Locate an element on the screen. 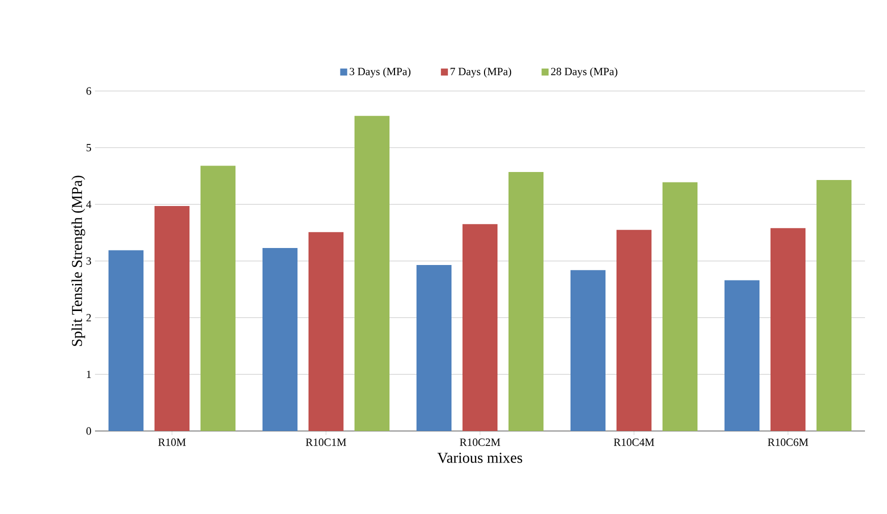 The width and height of the screenshot is (887, 514). x-axis-title: Various mixes is located at coordinates (479, 457).